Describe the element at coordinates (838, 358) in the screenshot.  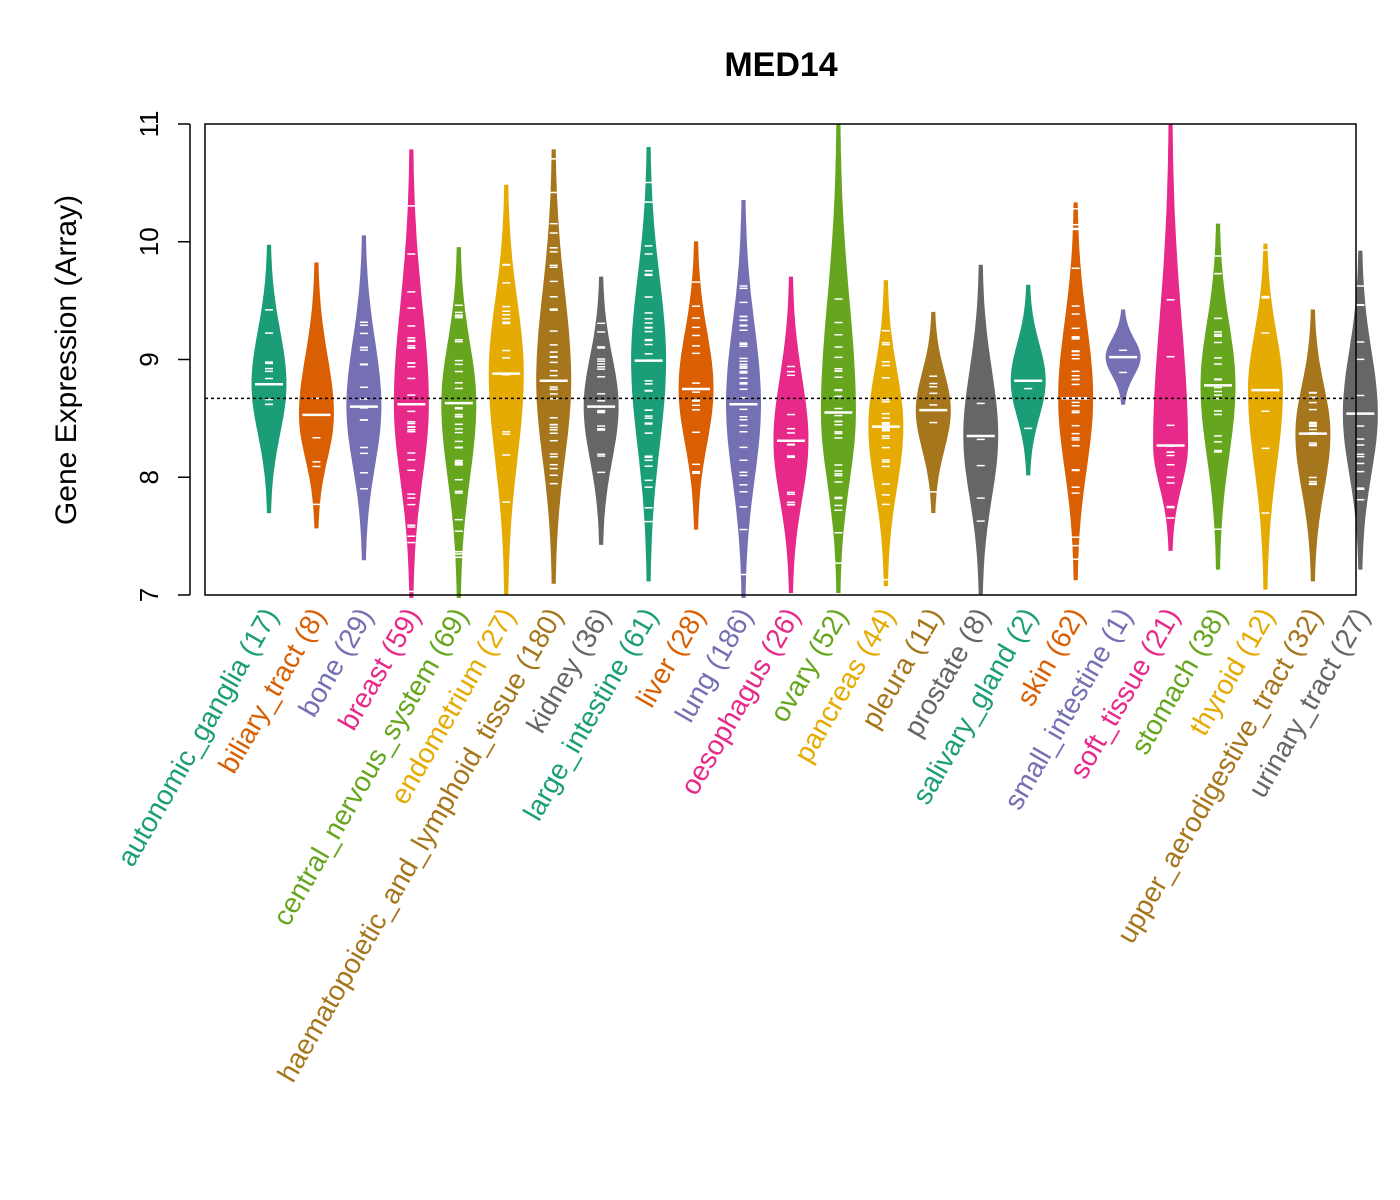
I see `violin-ovary` at that location.